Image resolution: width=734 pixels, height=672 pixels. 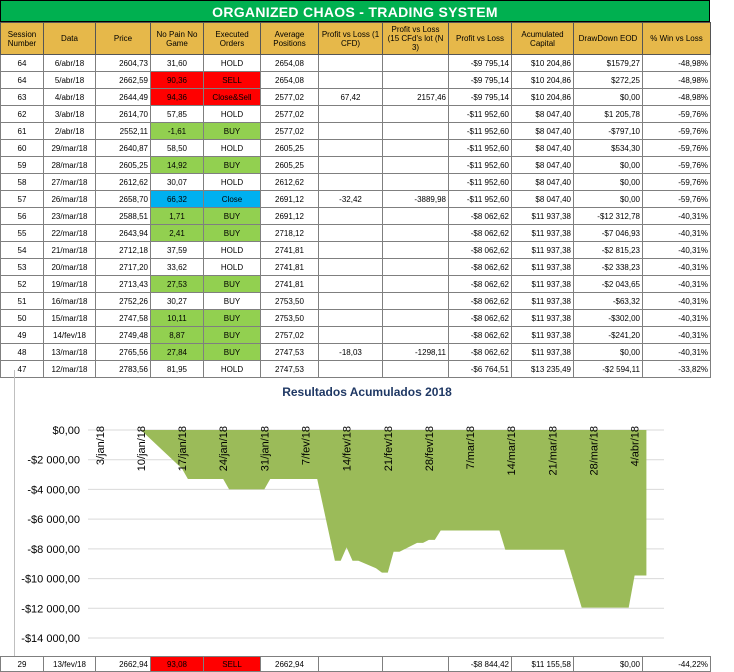 I want to click on cell-no-pain-no-game: 93,08, so click(x=177, y=664).